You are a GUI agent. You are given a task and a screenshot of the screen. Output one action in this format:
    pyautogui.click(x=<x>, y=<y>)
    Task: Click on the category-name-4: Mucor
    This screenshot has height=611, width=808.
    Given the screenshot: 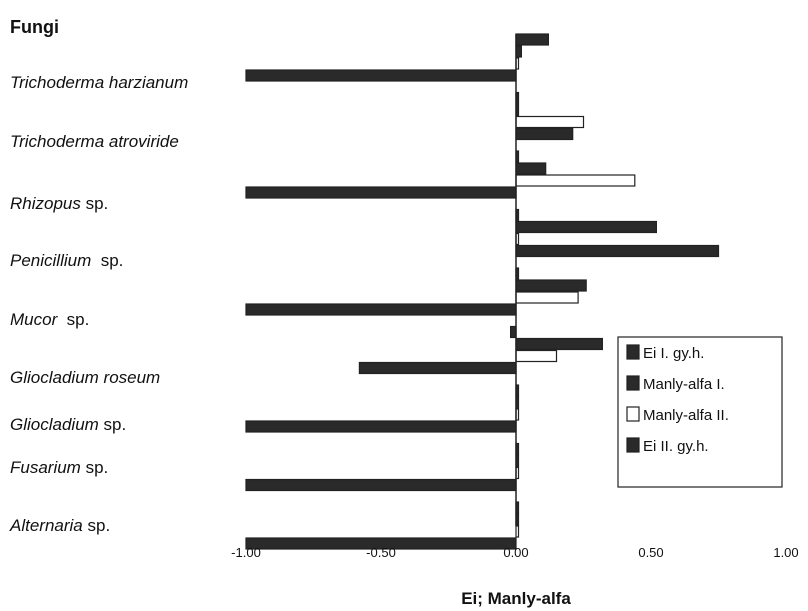 What is the action you would take?
    pyautogui.click(x=34, y=319)
    